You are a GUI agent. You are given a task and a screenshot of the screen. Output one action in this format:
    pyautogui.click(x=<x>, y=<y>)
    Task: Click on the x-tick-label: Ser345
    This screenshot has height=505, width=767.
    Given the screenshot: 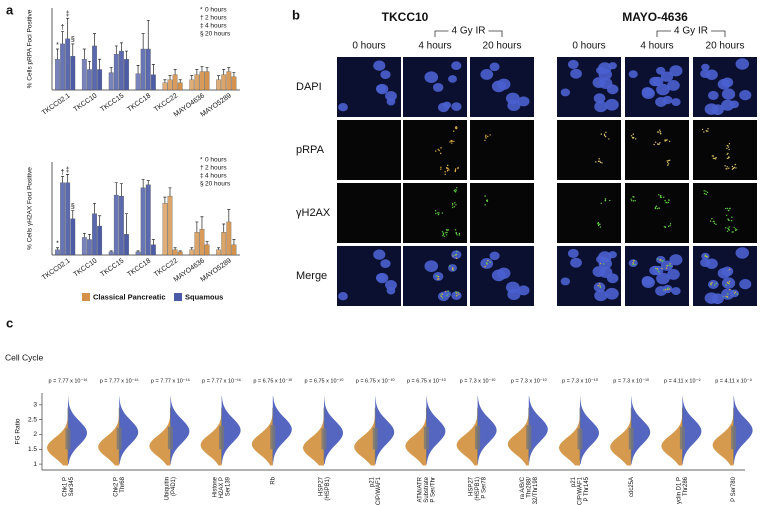 What is the action you would take?
    pyautogui.click(x=72, y=486)
    